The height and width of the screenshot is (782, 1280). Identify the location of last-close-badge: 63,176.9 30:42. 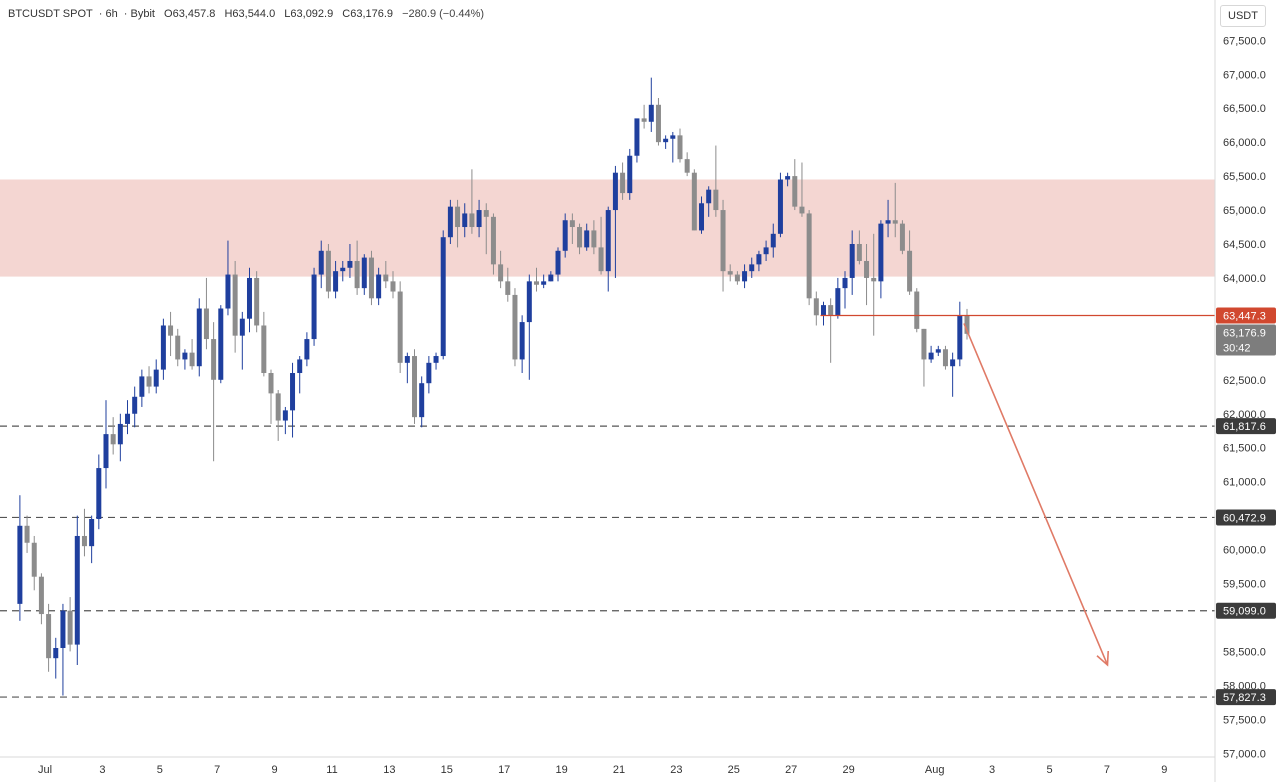
(1246, 340).